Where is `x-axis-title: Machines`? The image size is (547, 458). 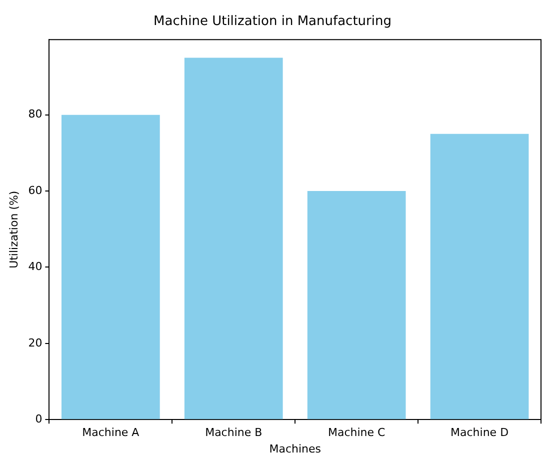
x-axis-title: Machines is located at coordinates (295, 449).